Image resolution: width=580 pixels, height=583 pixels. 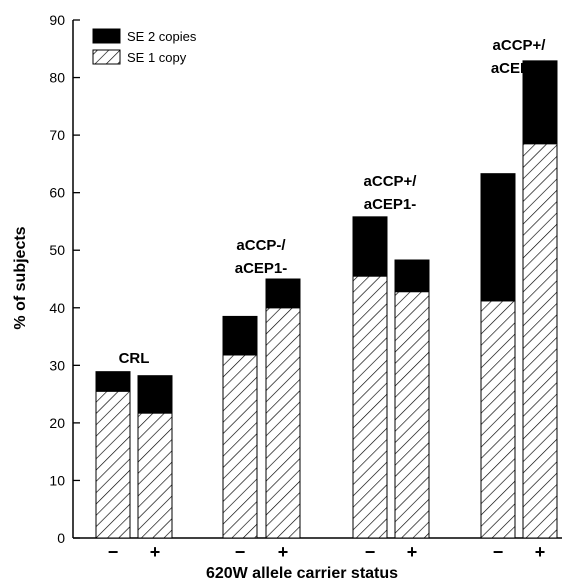 I want to click on group-label-line2: aCEP1+, so click(x=519, y=68).